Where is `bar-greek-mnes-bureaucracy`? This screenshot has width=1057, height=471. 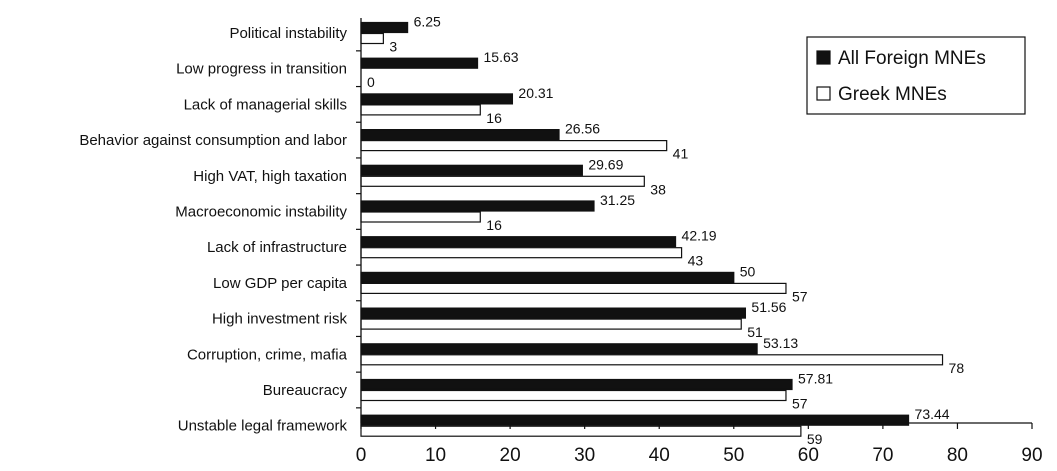 bar-greek-mnes-bureaucracy is located at coordinates (573, 395).